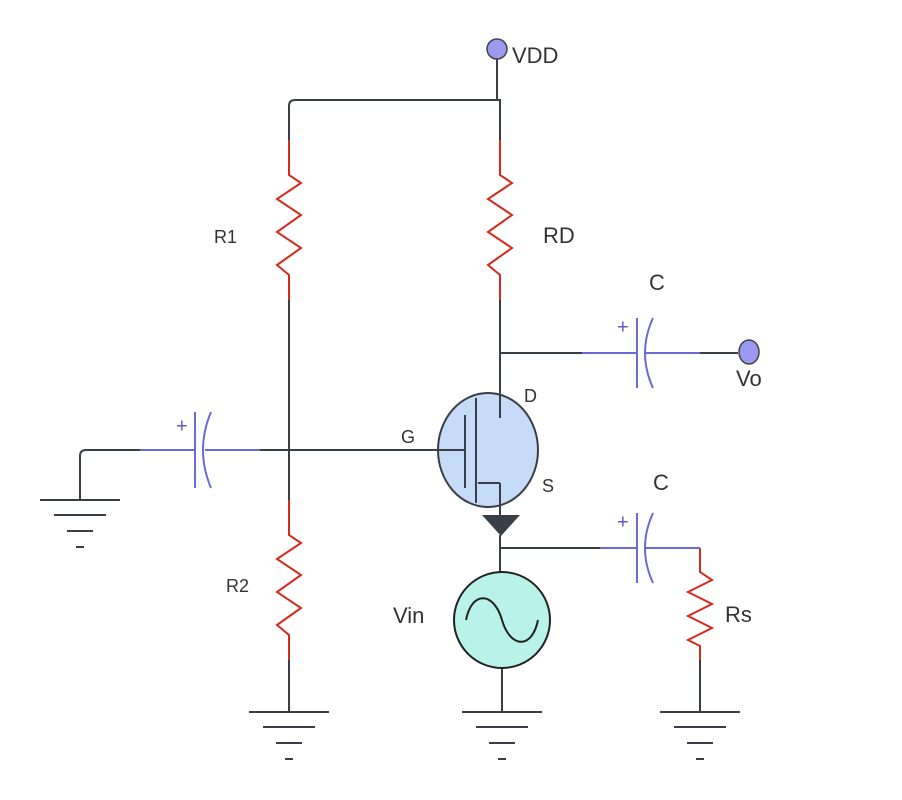 This screenshot has height=800, width=902. What do you see at coordinates (225, 237) in the screenshot?
I see `resistor-label: R1` at bounding box center [225, 237].